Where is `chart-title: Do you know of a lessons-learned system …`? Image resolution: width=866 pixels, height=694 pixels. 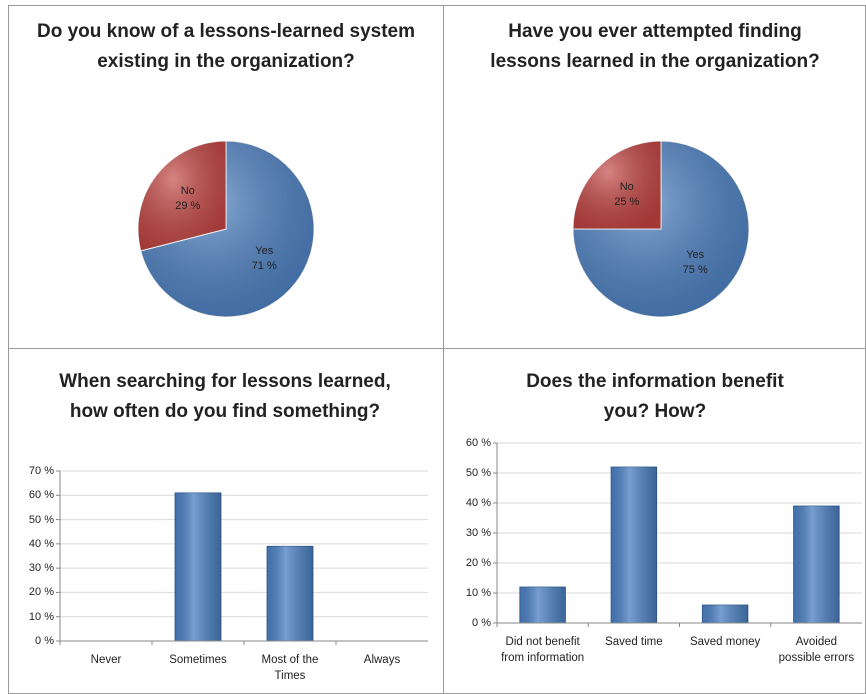 chart-title: Do you know of a lessons-learned system … is located at coordinates (226, 46).